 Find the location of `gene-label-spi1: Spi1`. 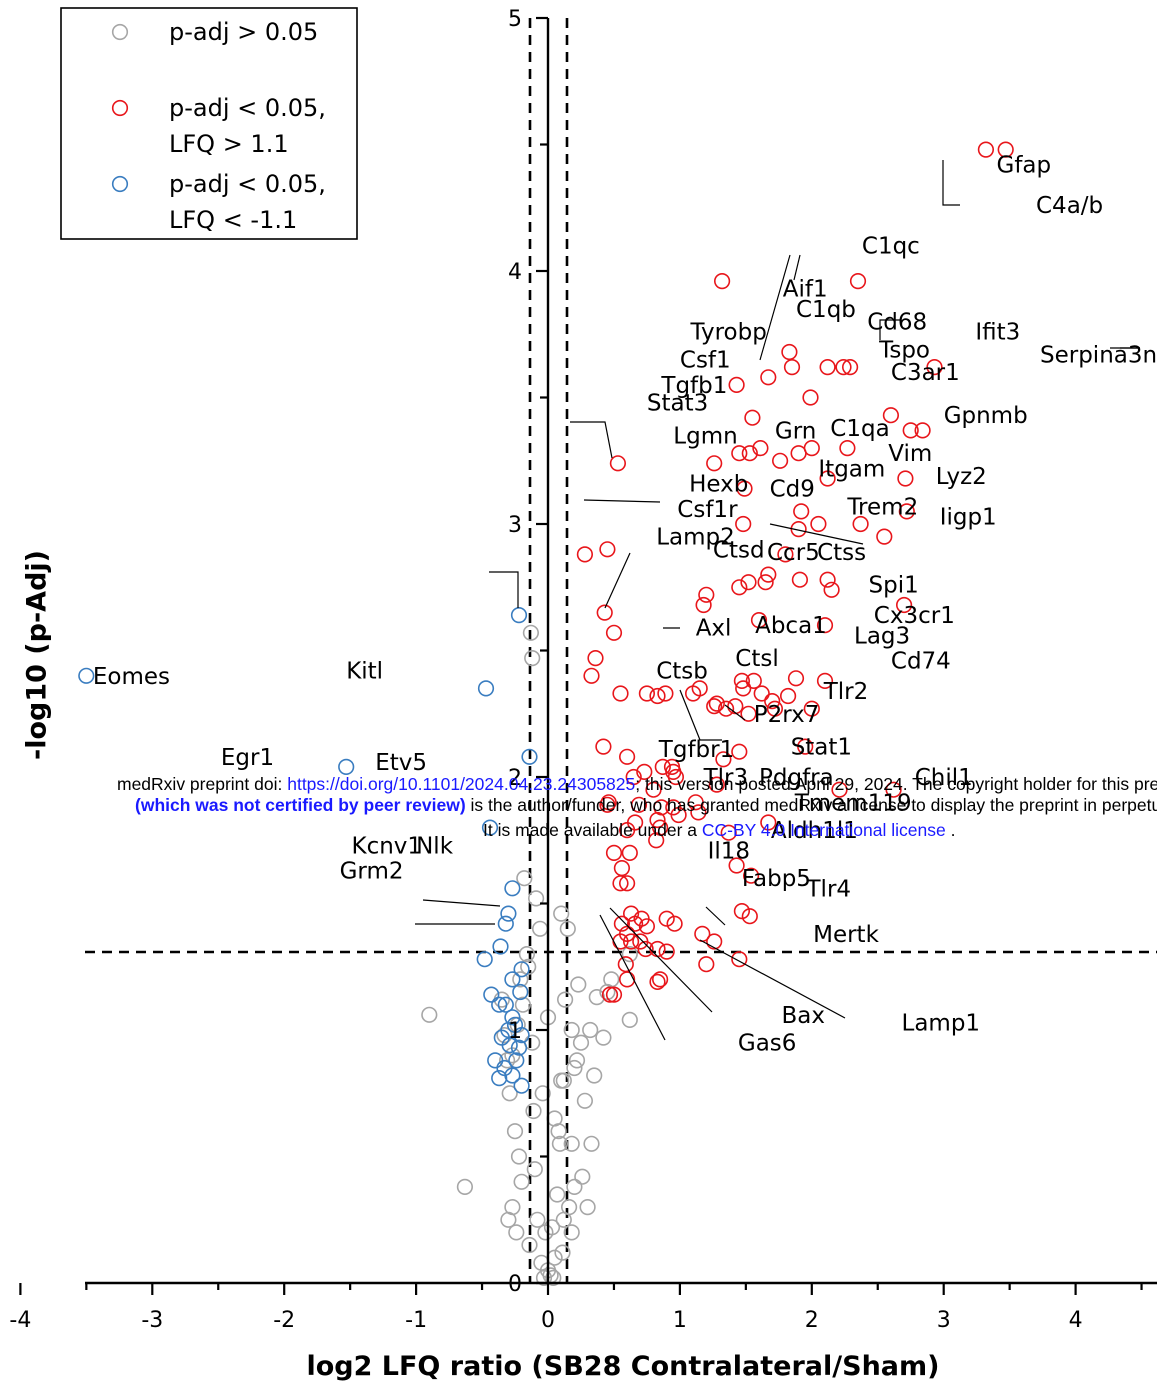

gene-label-spi1: Spi1 is located at coordinates (894, 586).